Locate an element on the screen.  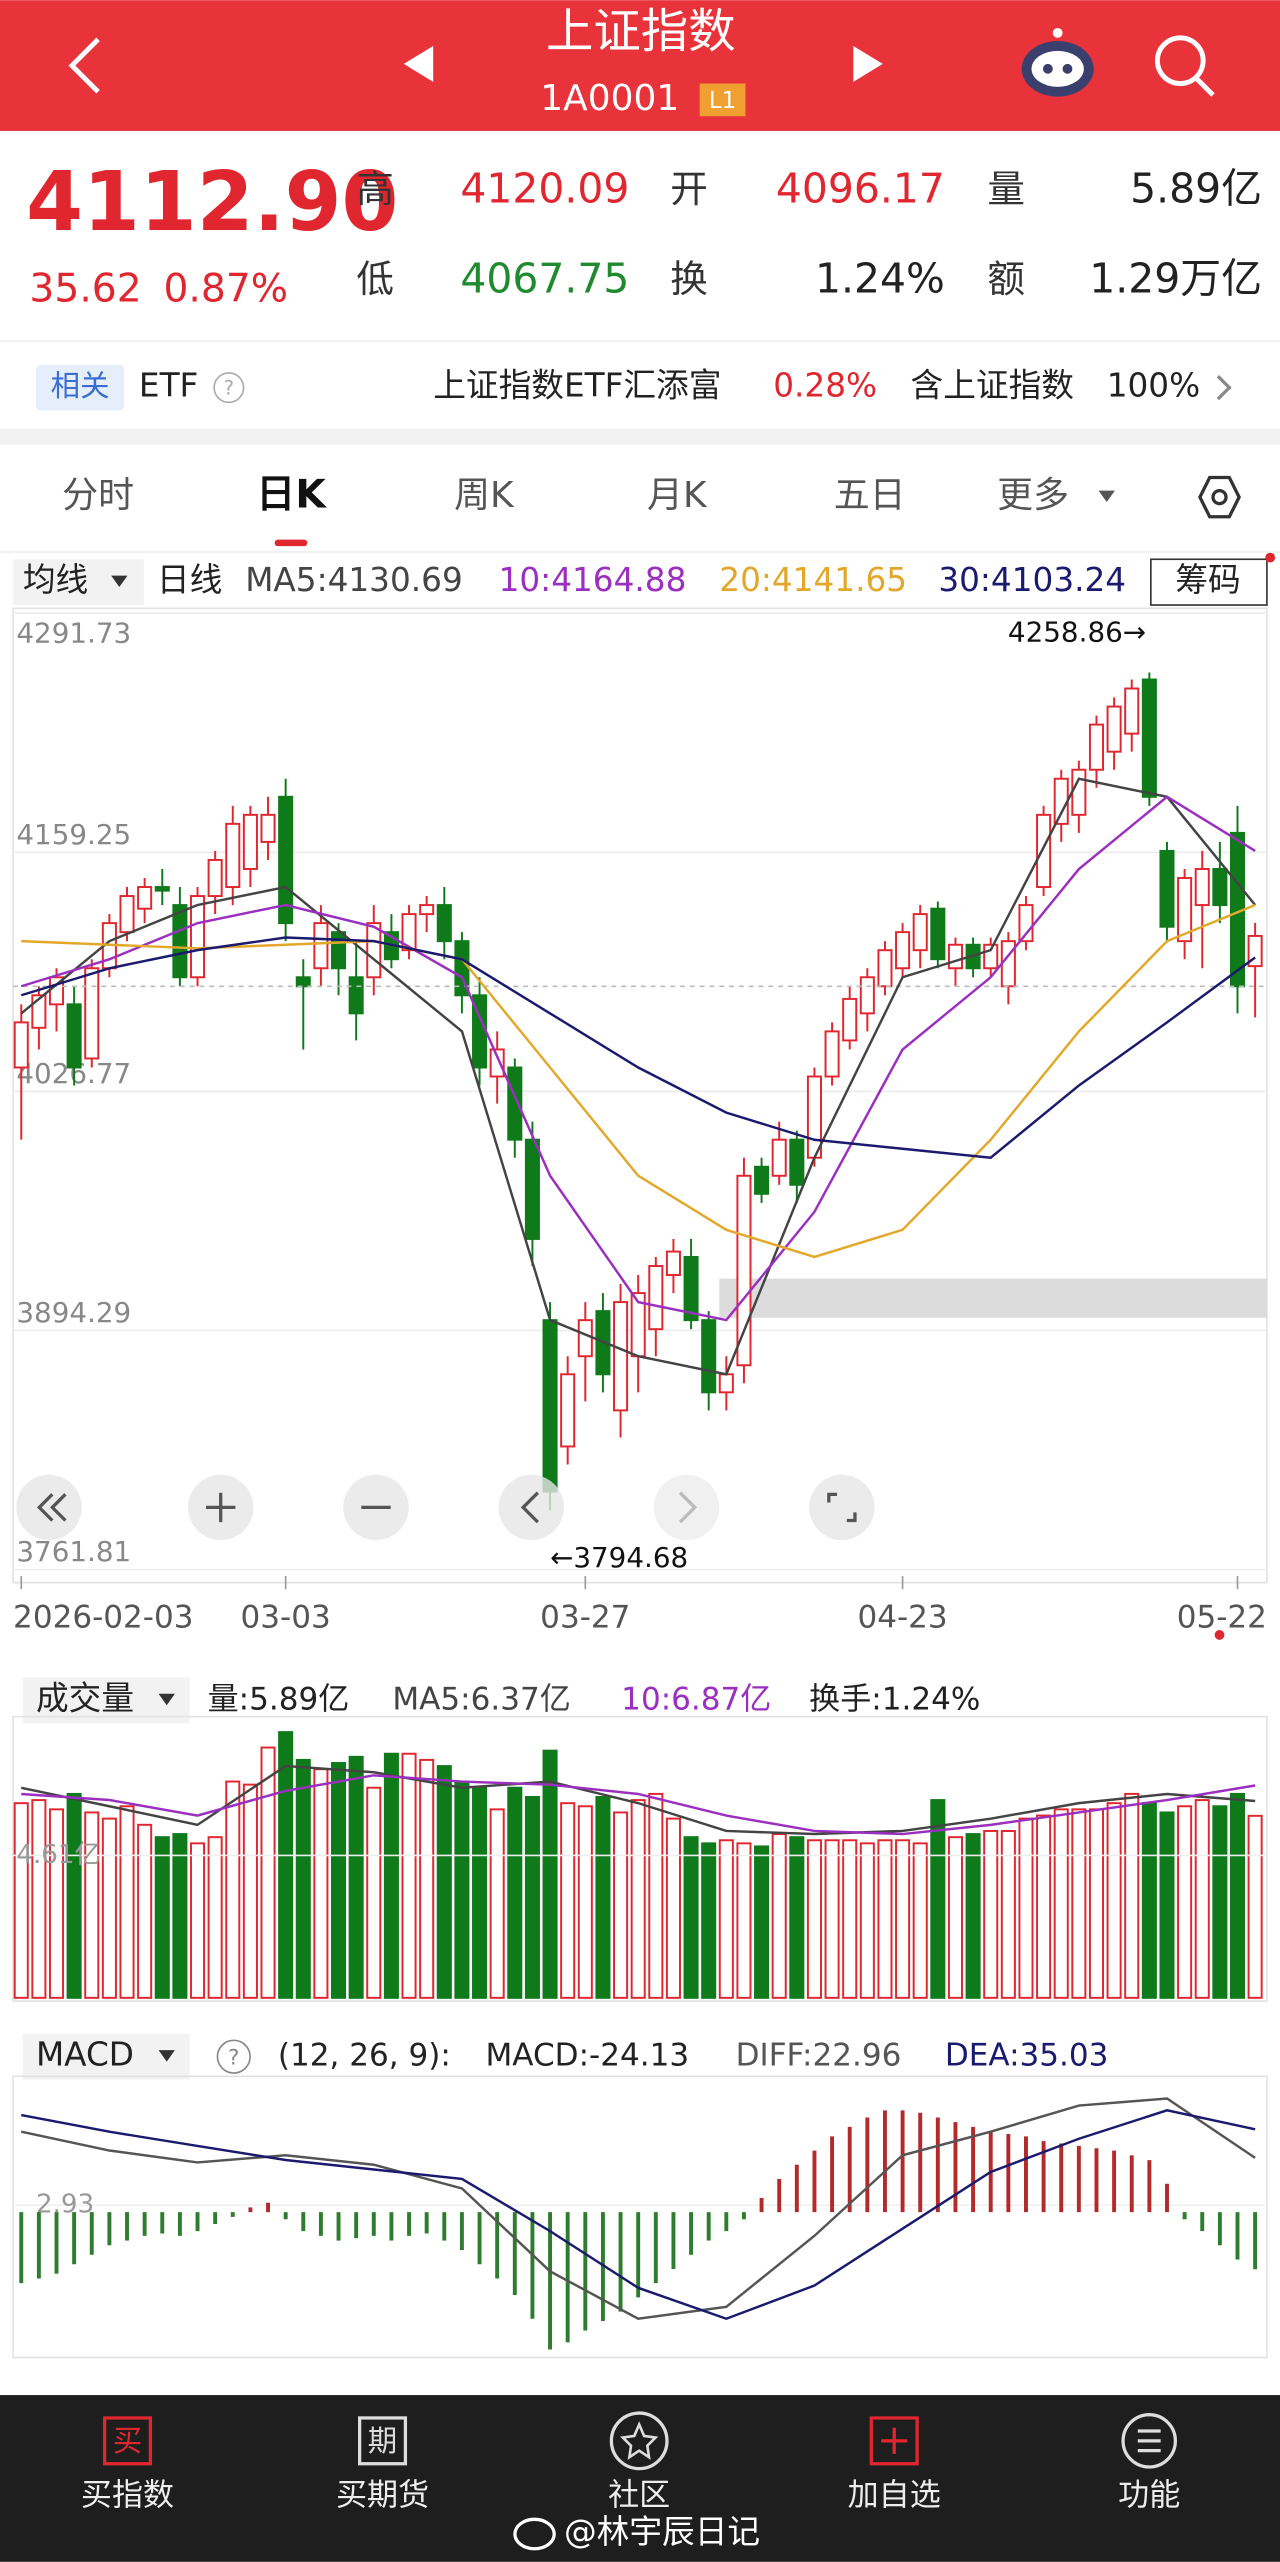
macd-selector is located at coordinates (106, 2056).